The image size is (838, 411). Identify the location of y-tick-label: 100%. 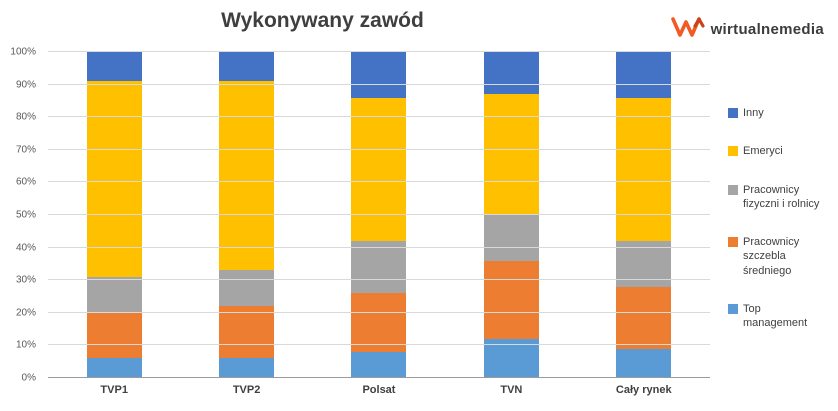
(23, 52).